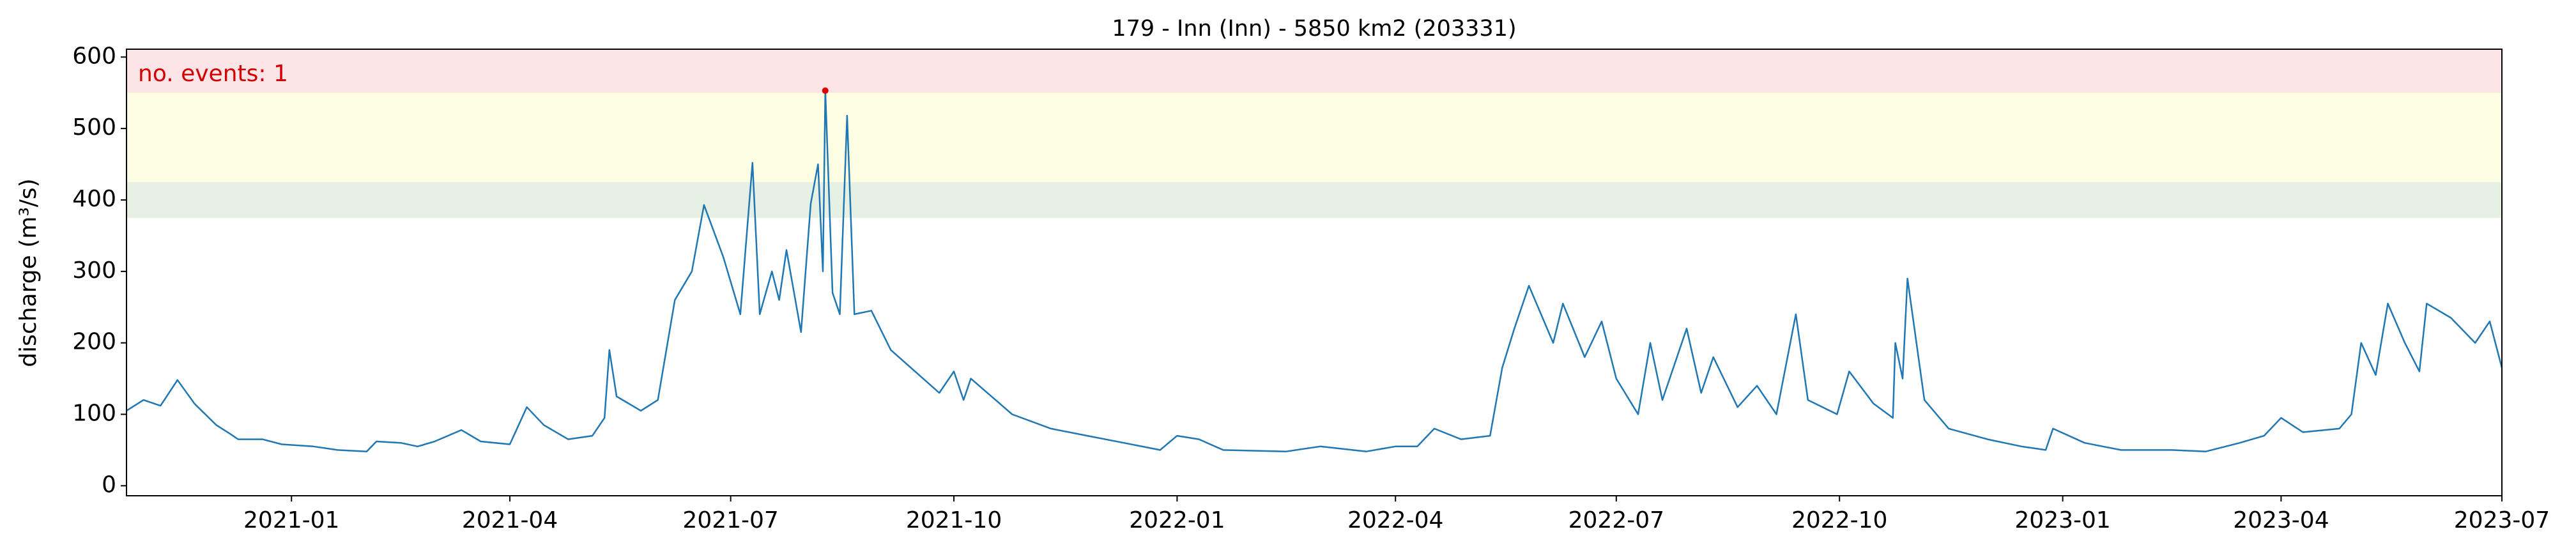 The width and height of the screenshot is (2576, 559). What do you see at coordinates (1314, 29) in the screenshot?
I see `chart-title: 179 - Inn (Inn) - 5850 km2 (203331)` at bounding box center [1314, 29].